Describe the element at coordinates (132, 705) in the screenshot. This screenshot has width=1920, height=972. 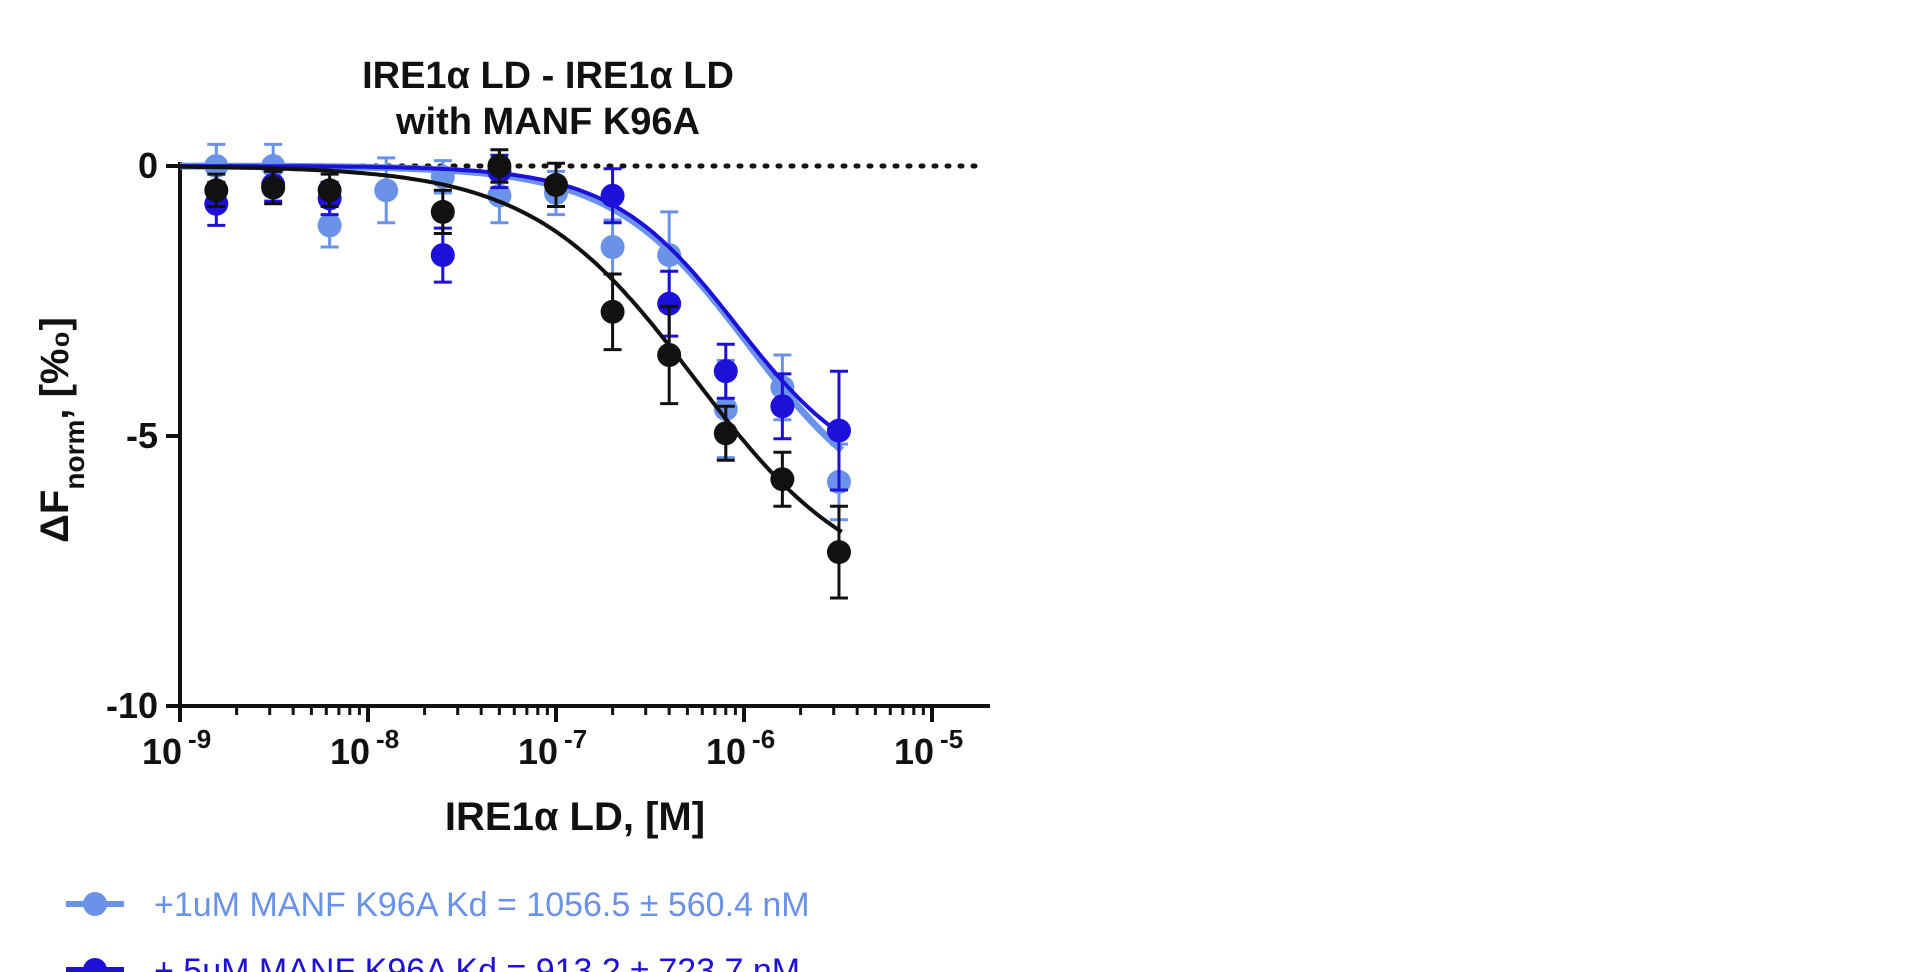
I see `y-tick-label: -10` at that location.